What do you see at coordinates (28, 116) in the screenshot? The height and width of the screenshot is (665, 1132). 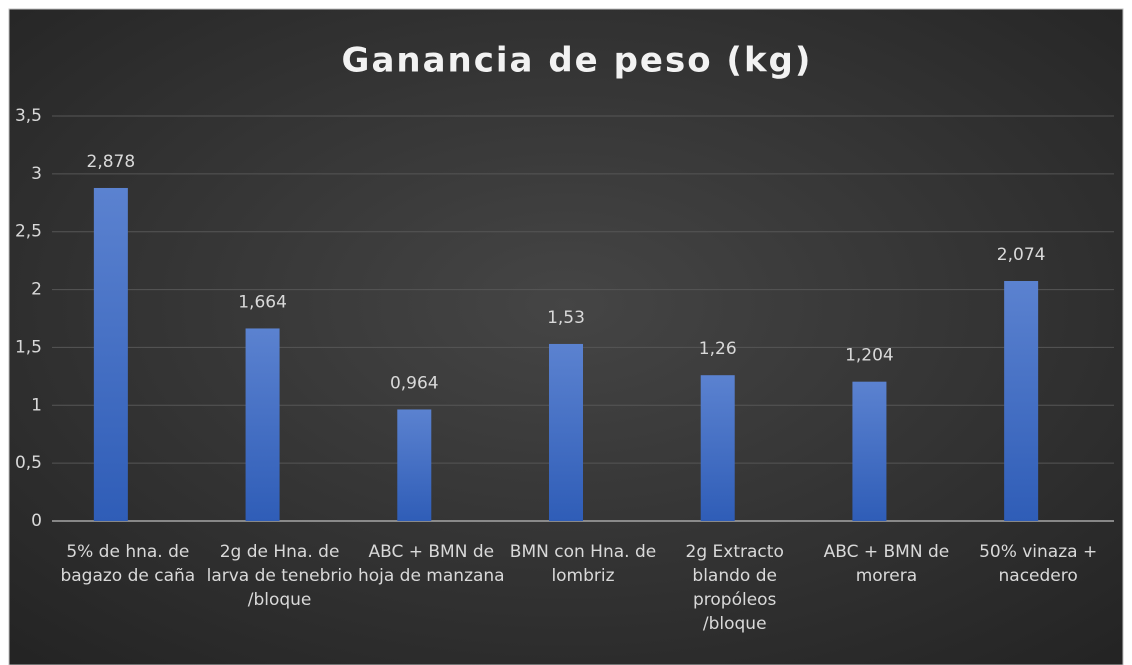 I see `y-tick-label: 3,5` at bounding box center [28, 116].